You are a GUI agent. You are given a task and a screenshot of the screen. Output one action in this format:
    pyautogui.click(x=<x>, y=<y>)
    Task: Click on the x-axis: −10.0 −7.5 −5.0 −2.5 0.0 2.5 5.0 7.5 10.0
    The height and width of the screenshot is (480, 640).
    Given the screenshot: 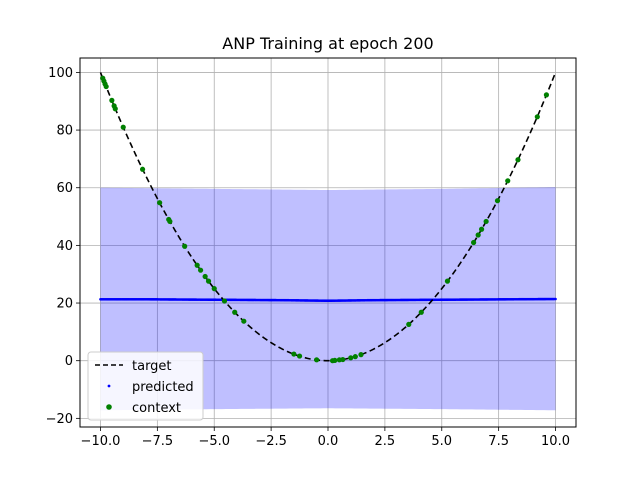 What is the action you would take?
    pyautogui.click(x=325, y=438)
    